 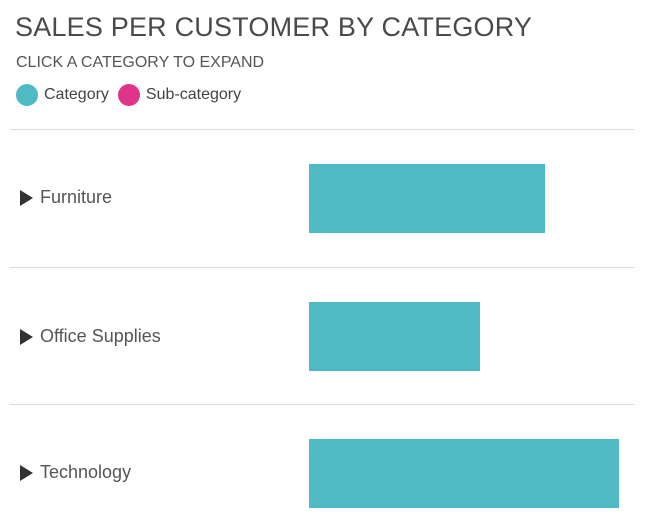 What do you see at coordinates (394, 336) in the screenshot?
I see `bar-office-supplies` at bounding box center [394, 336].